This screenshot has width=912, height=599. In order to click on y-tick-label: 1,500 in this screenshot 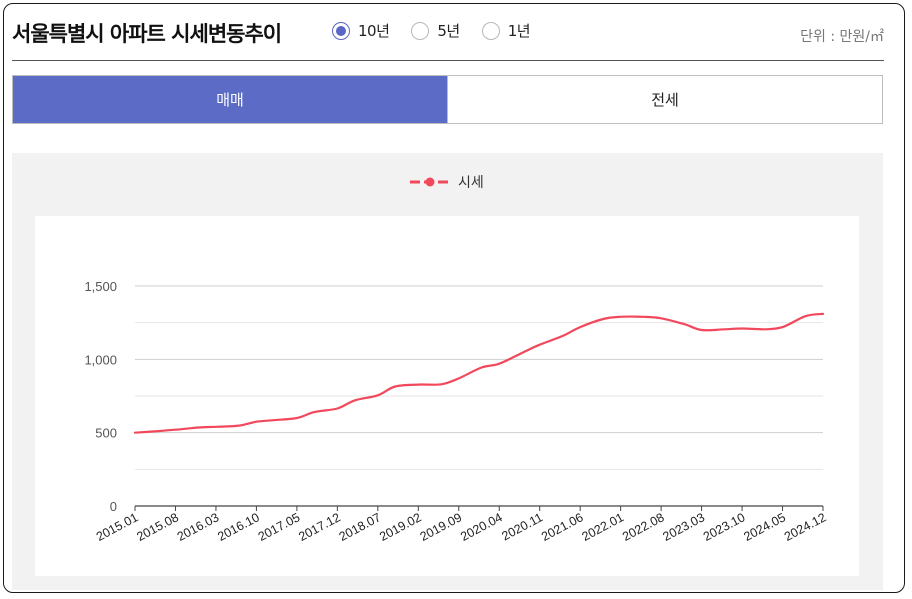, I will do `click(100, 286)`.